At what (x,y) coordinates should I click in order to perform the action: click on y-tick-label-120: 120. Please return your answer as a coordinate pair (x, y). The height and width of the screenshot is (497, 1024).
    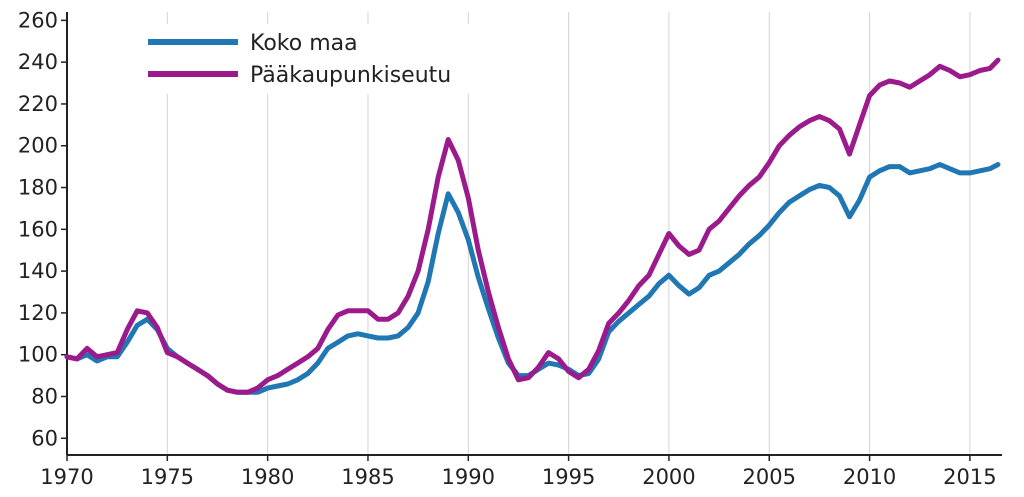
    Looking at the image, I should click on (38, 313).